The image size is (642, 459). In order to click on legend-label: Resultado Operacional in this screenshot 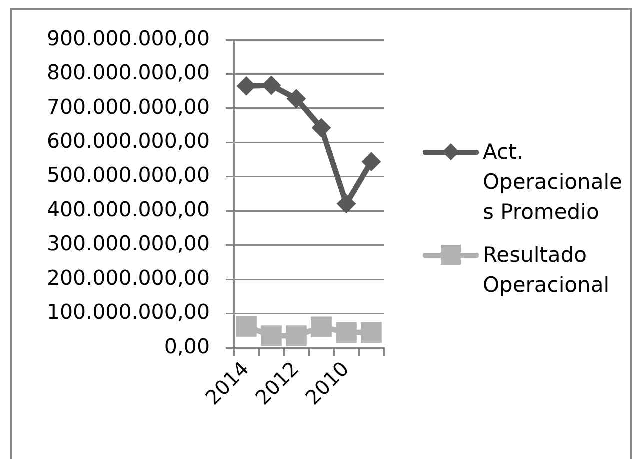, I will do `click(547, 270)`.